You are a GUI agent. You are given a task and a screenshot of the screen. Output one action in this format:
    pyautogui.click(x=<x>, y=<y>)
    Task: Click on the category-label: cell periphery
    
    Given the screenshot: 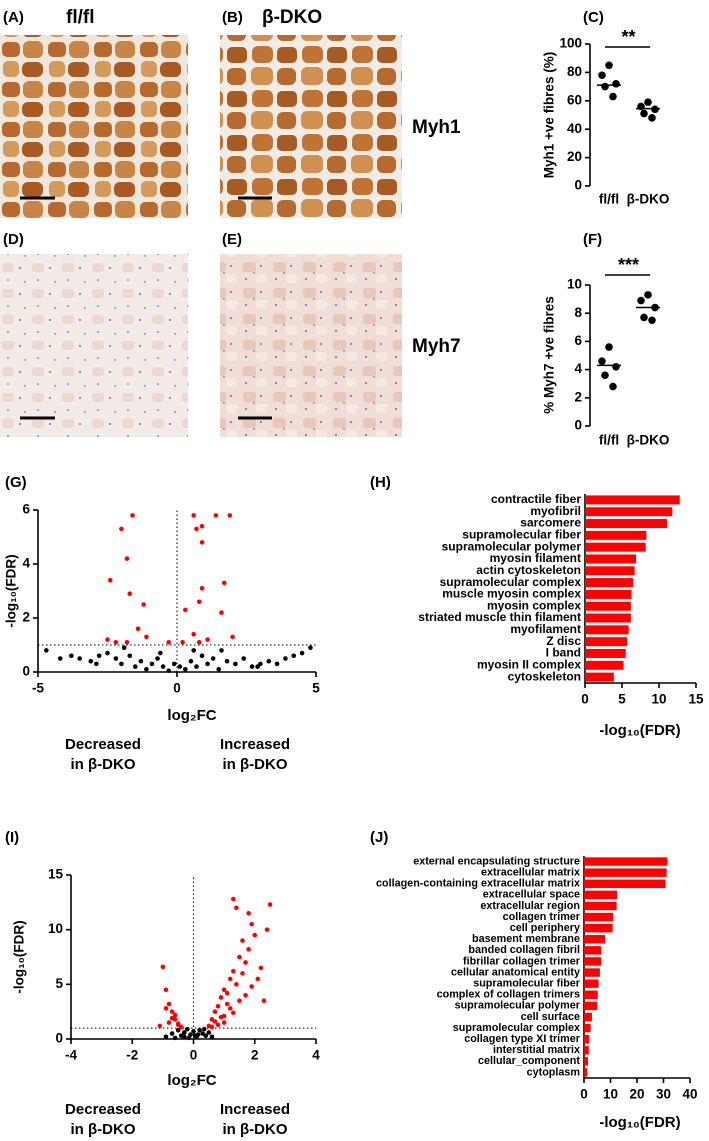 What is the action you would take?
    pyautogui.click(x=545, y=928)
    